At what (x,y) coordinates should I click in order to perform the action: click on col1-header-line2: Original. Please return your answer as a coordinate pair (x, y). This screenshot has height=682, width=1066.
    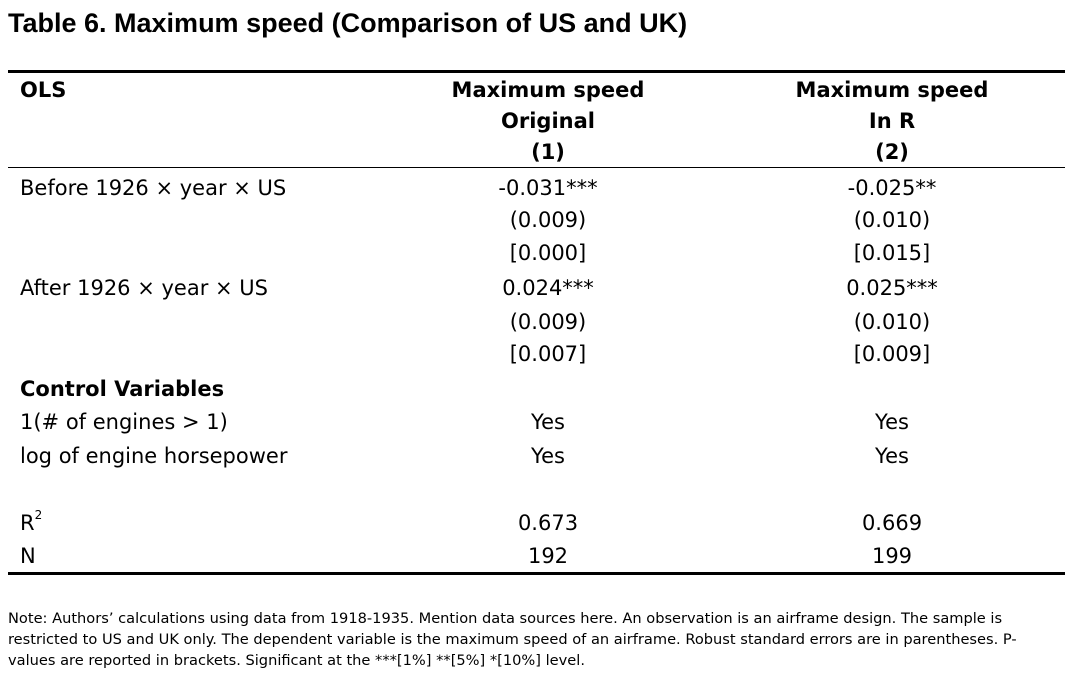
    Looking at the image, I should click on (548, 121).